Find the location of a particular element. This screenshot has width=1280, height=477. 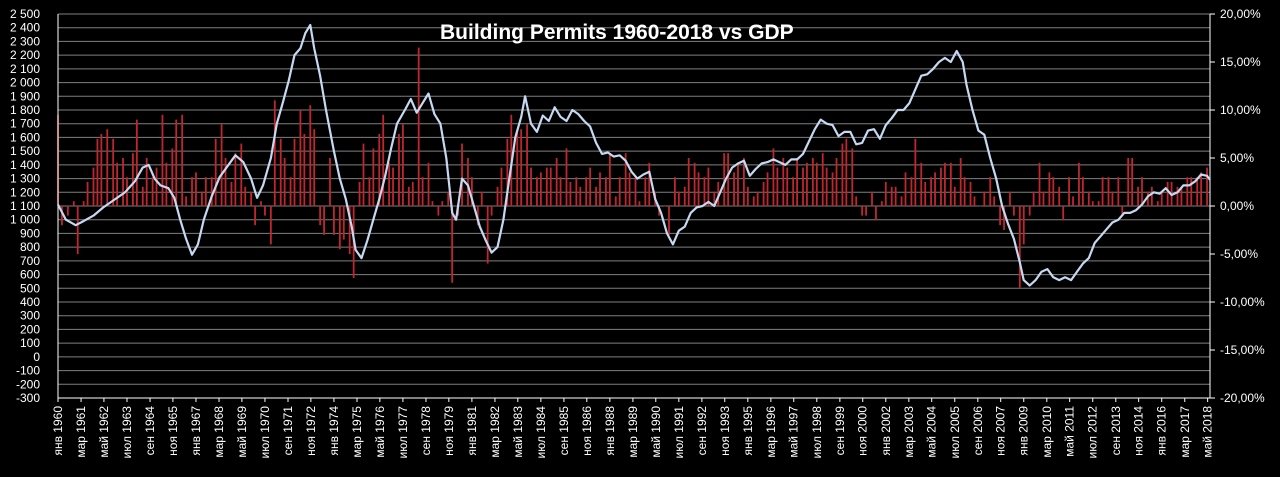

y-left-tick-label: 1 900 is located at coordinates (25, 96).